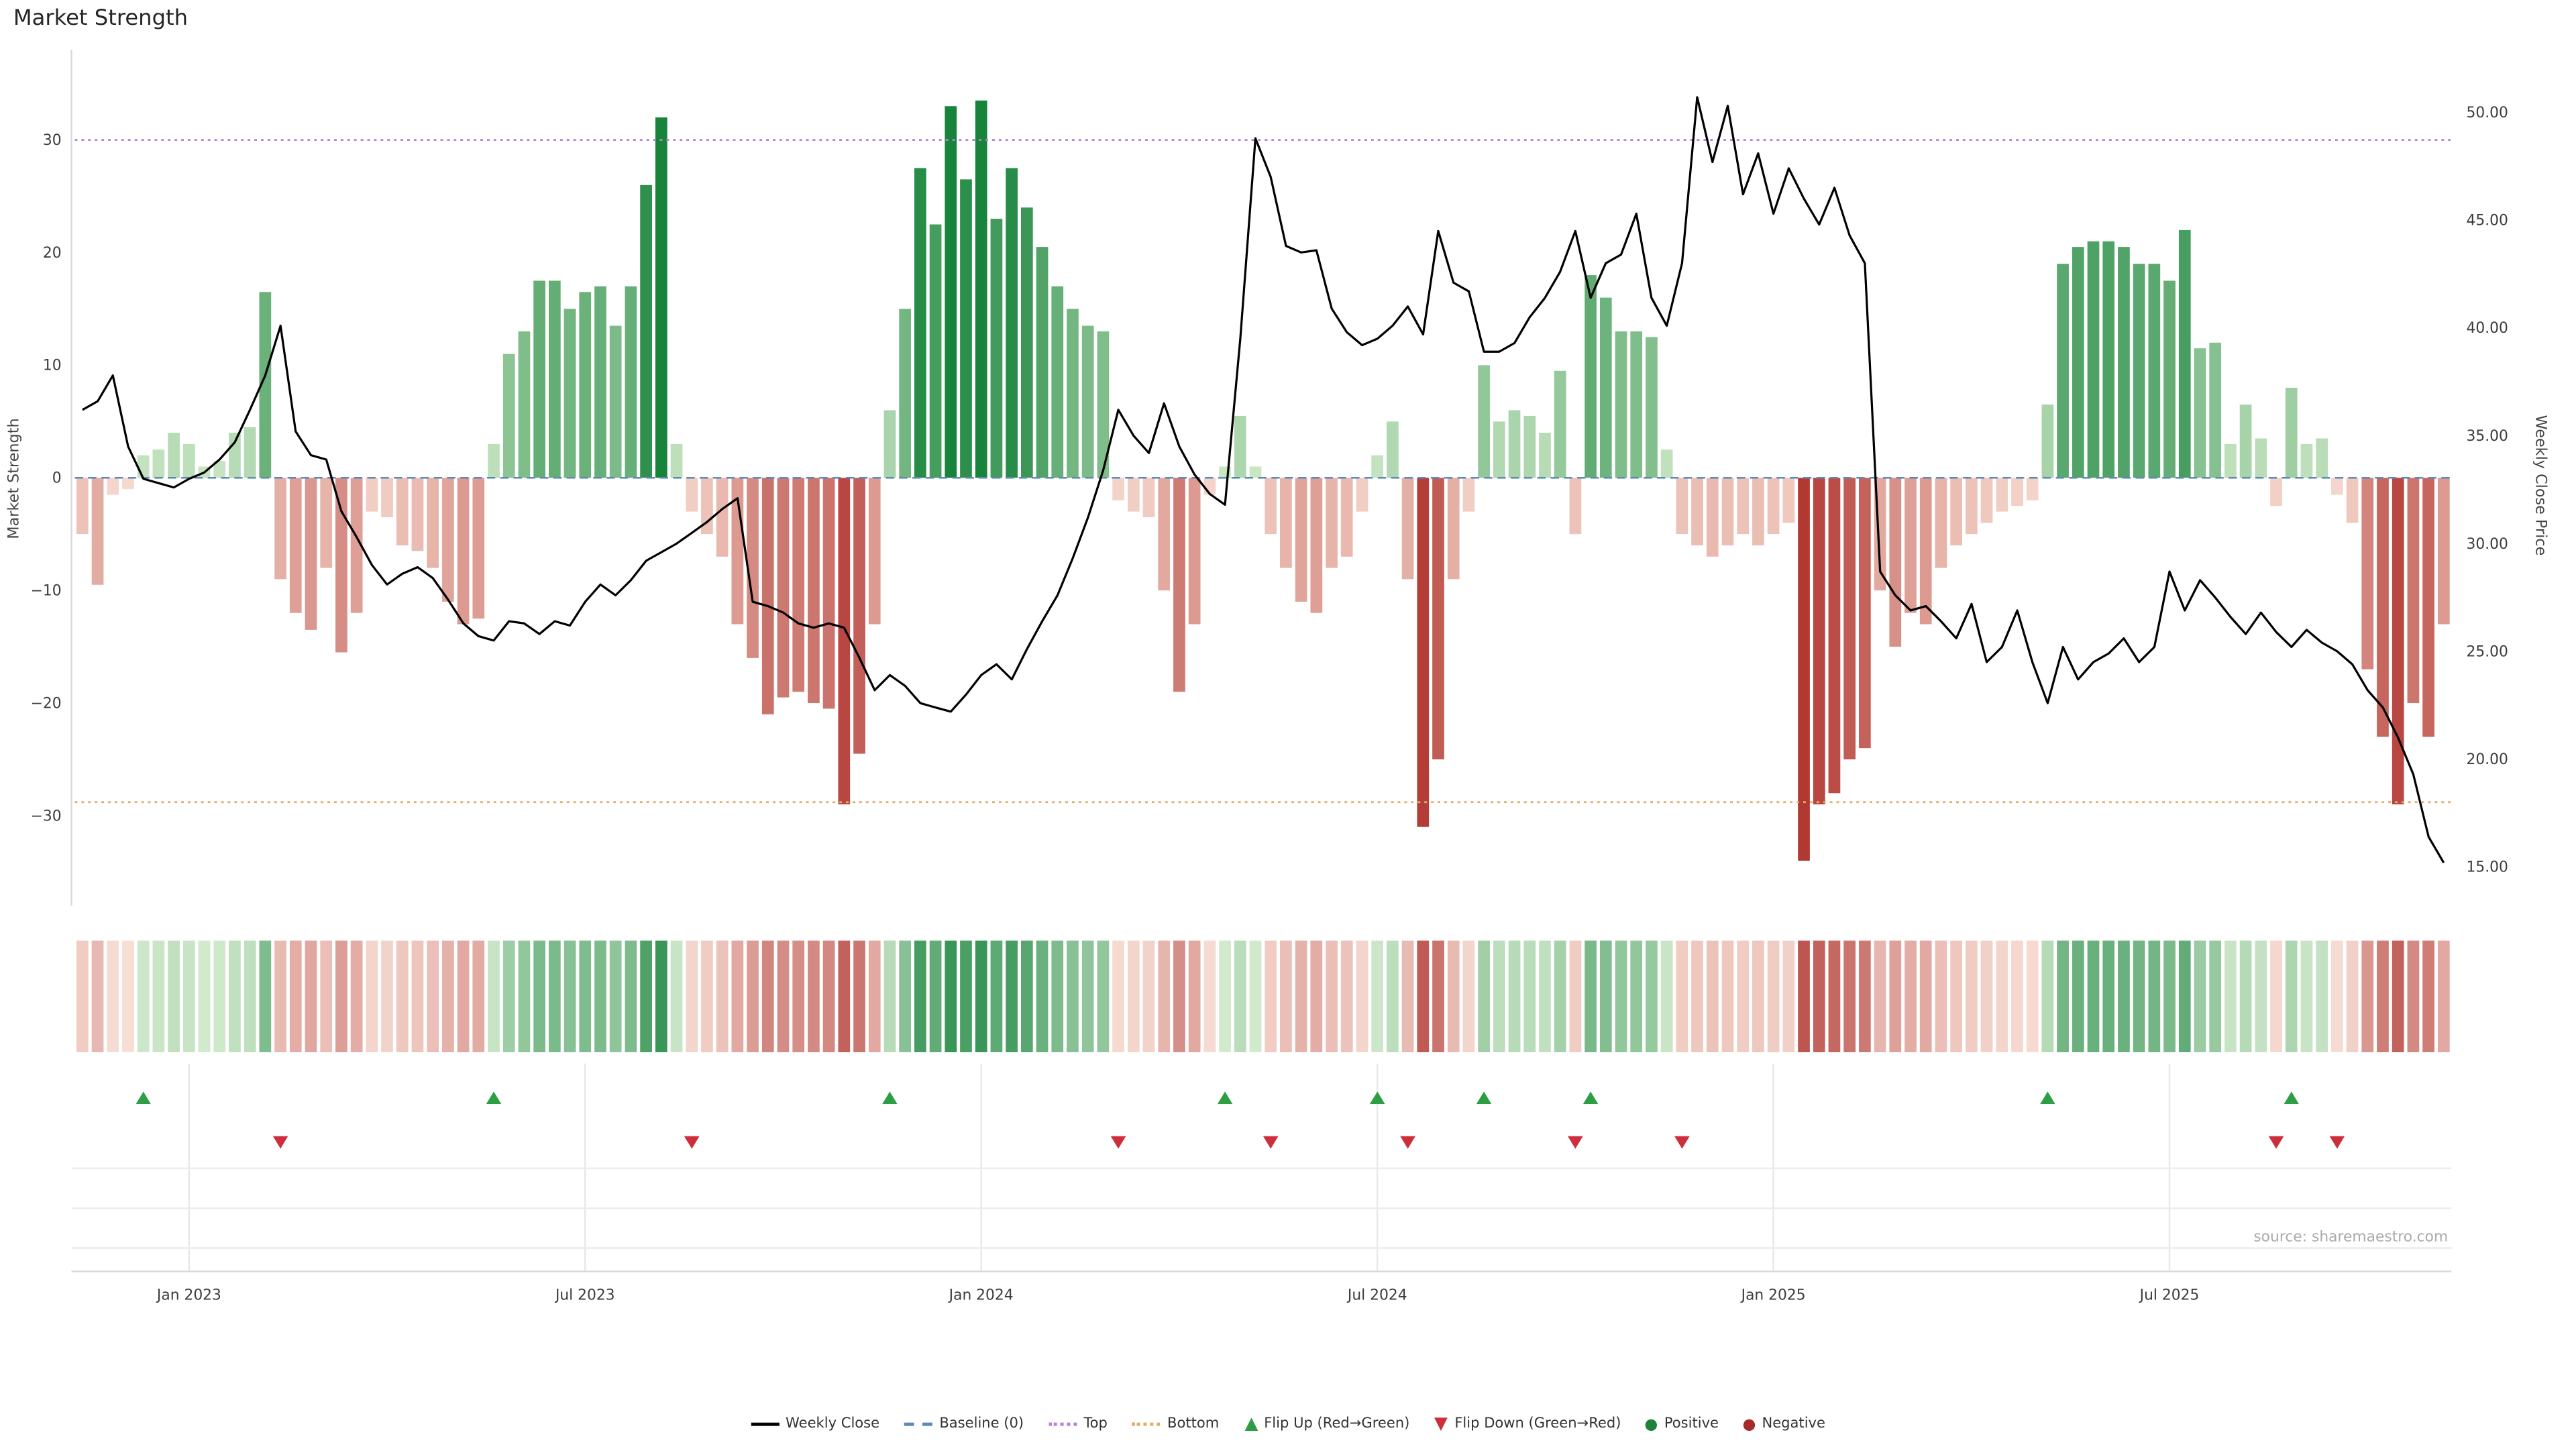 This screenshot has height=1449, width=2576. Describe the element at coordinates (918, 1424) in the screenshot. I see `dashed-swatch` at that location.